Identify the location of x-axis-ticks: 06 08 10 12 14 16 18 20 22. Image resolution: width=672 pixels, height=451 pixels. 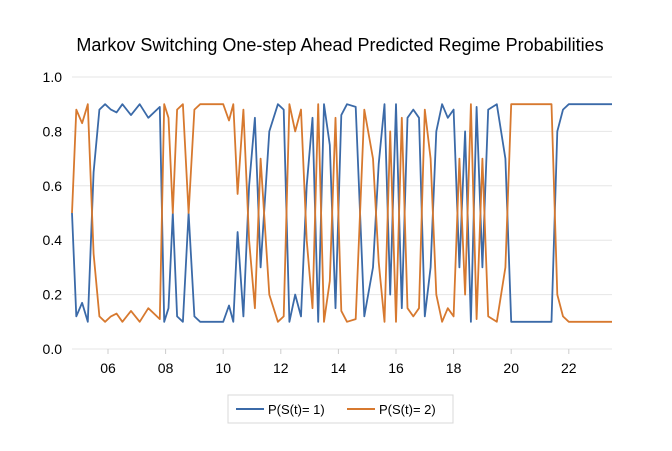
(338, 362).